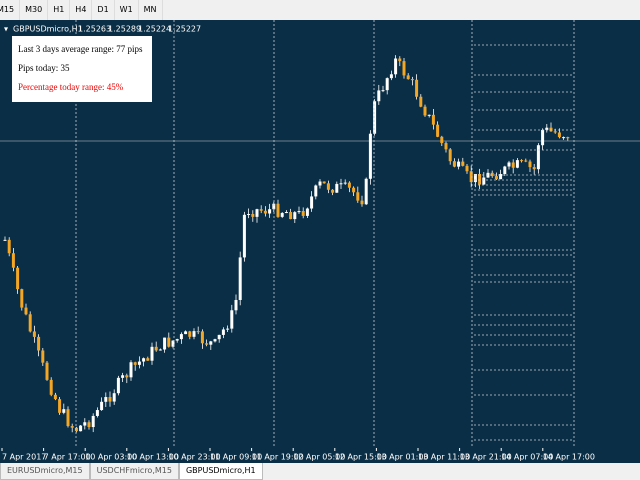  What do you see at coordinates (527, 457) in the screenshot?
I see `time-label: 14 Apr 07:00` at bounding box center [527, 457].